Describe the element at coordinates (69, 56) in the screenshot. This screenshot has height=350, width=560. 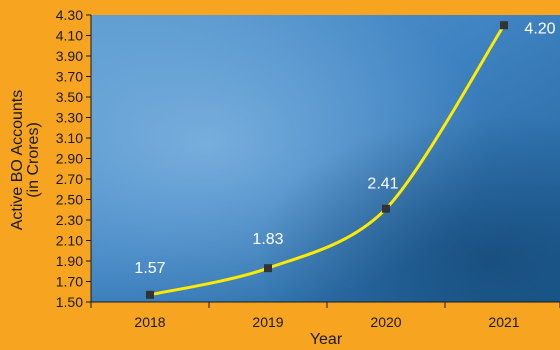
I see `y-tick-label: 3.90` at that location.